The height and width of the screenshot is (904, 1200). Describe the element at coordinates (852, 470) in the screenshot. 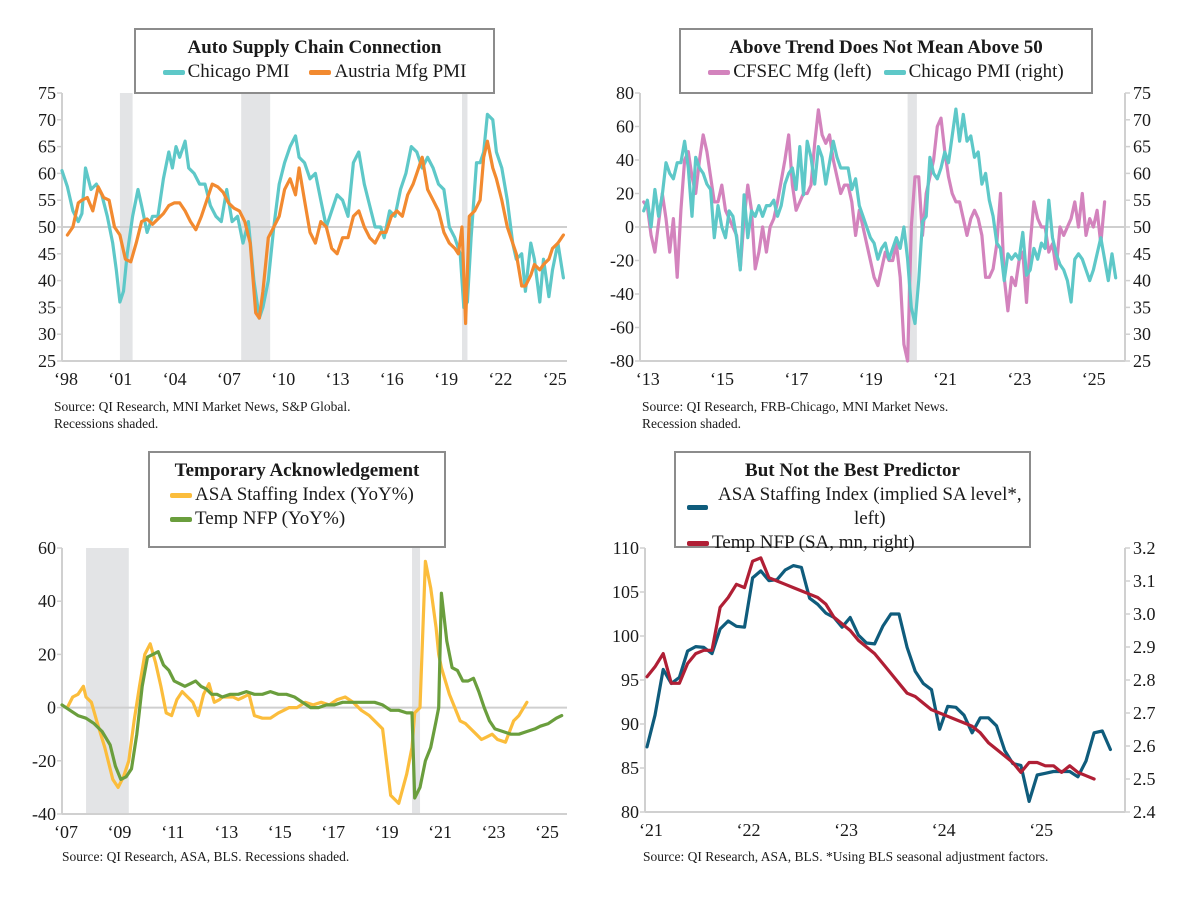

I see `chart-title: But Not the Best Predictor` at that location.